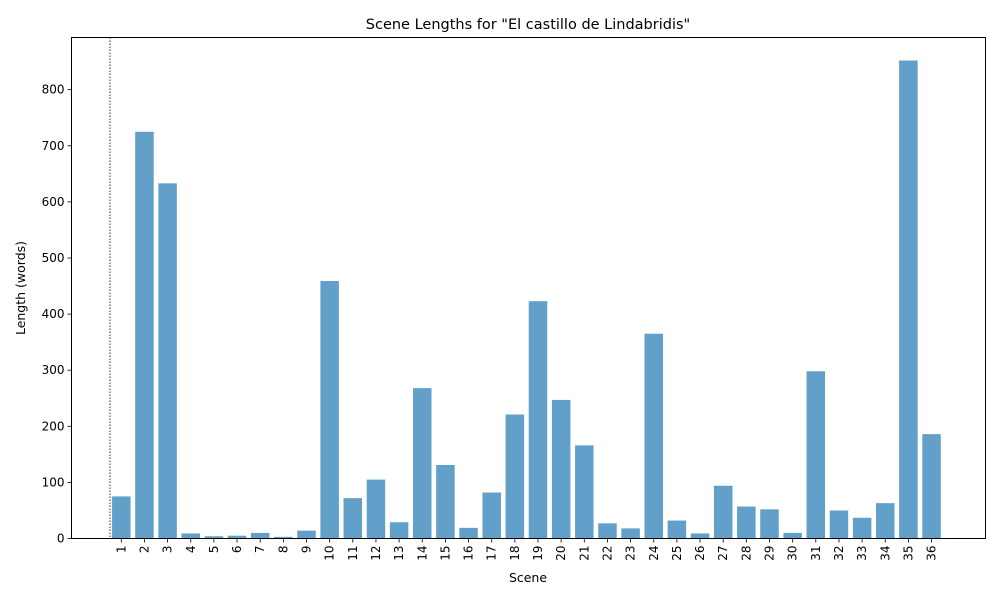  Describe the element at coordinates (121, 550) in the screenshot. I see `x-tick-label: 1` at that location.